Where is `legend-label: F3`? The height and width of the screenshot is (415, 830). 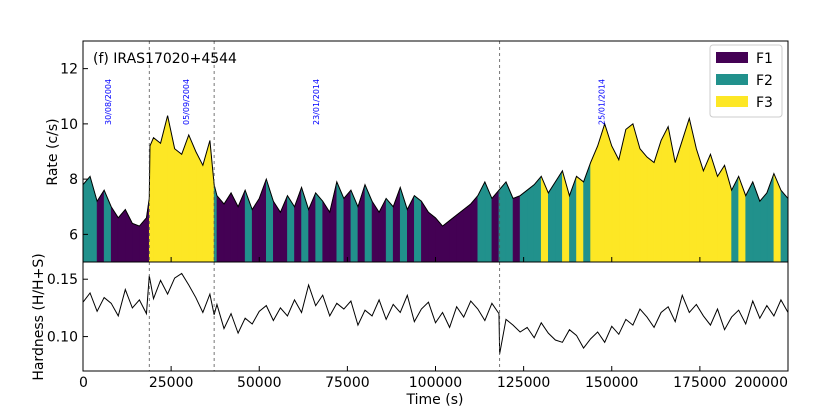
legend-label: F3 is located at coordinates (764, 103).